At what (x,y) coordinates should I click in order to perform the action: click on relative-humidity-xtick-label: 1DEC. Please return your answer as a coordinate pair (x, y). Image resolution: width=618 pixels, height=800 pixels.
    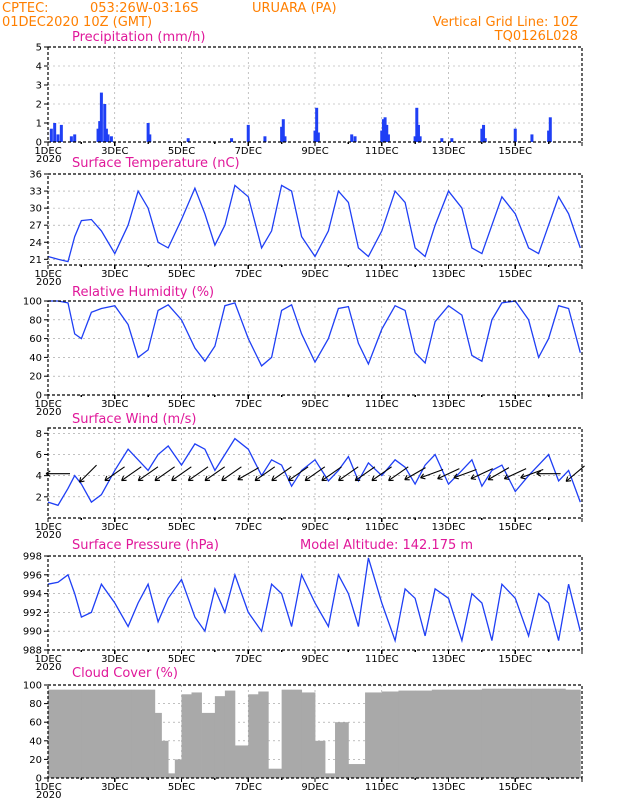
    Looking at the image, I should click on (47, 404).